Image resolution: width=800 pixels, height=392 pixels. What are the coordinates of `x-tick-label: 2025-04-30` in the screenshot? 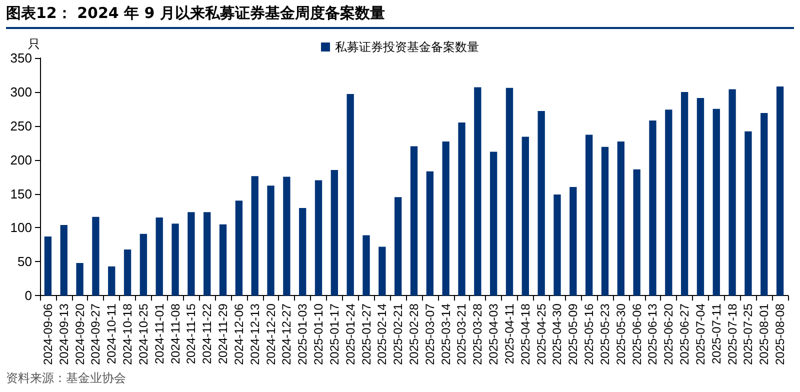 It's located at (557, 334).